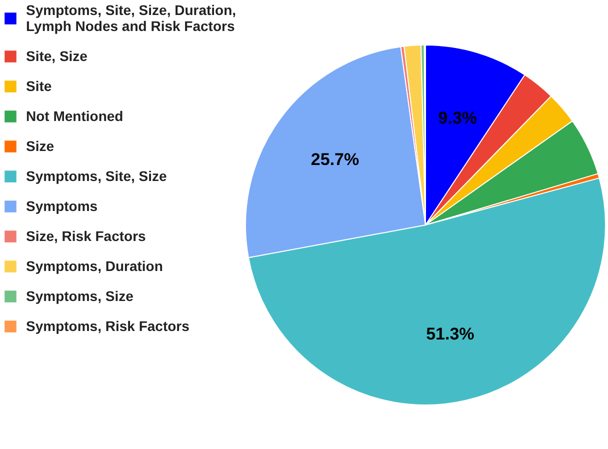  I want to click on data-label: 9.3%, so click(458, 118).